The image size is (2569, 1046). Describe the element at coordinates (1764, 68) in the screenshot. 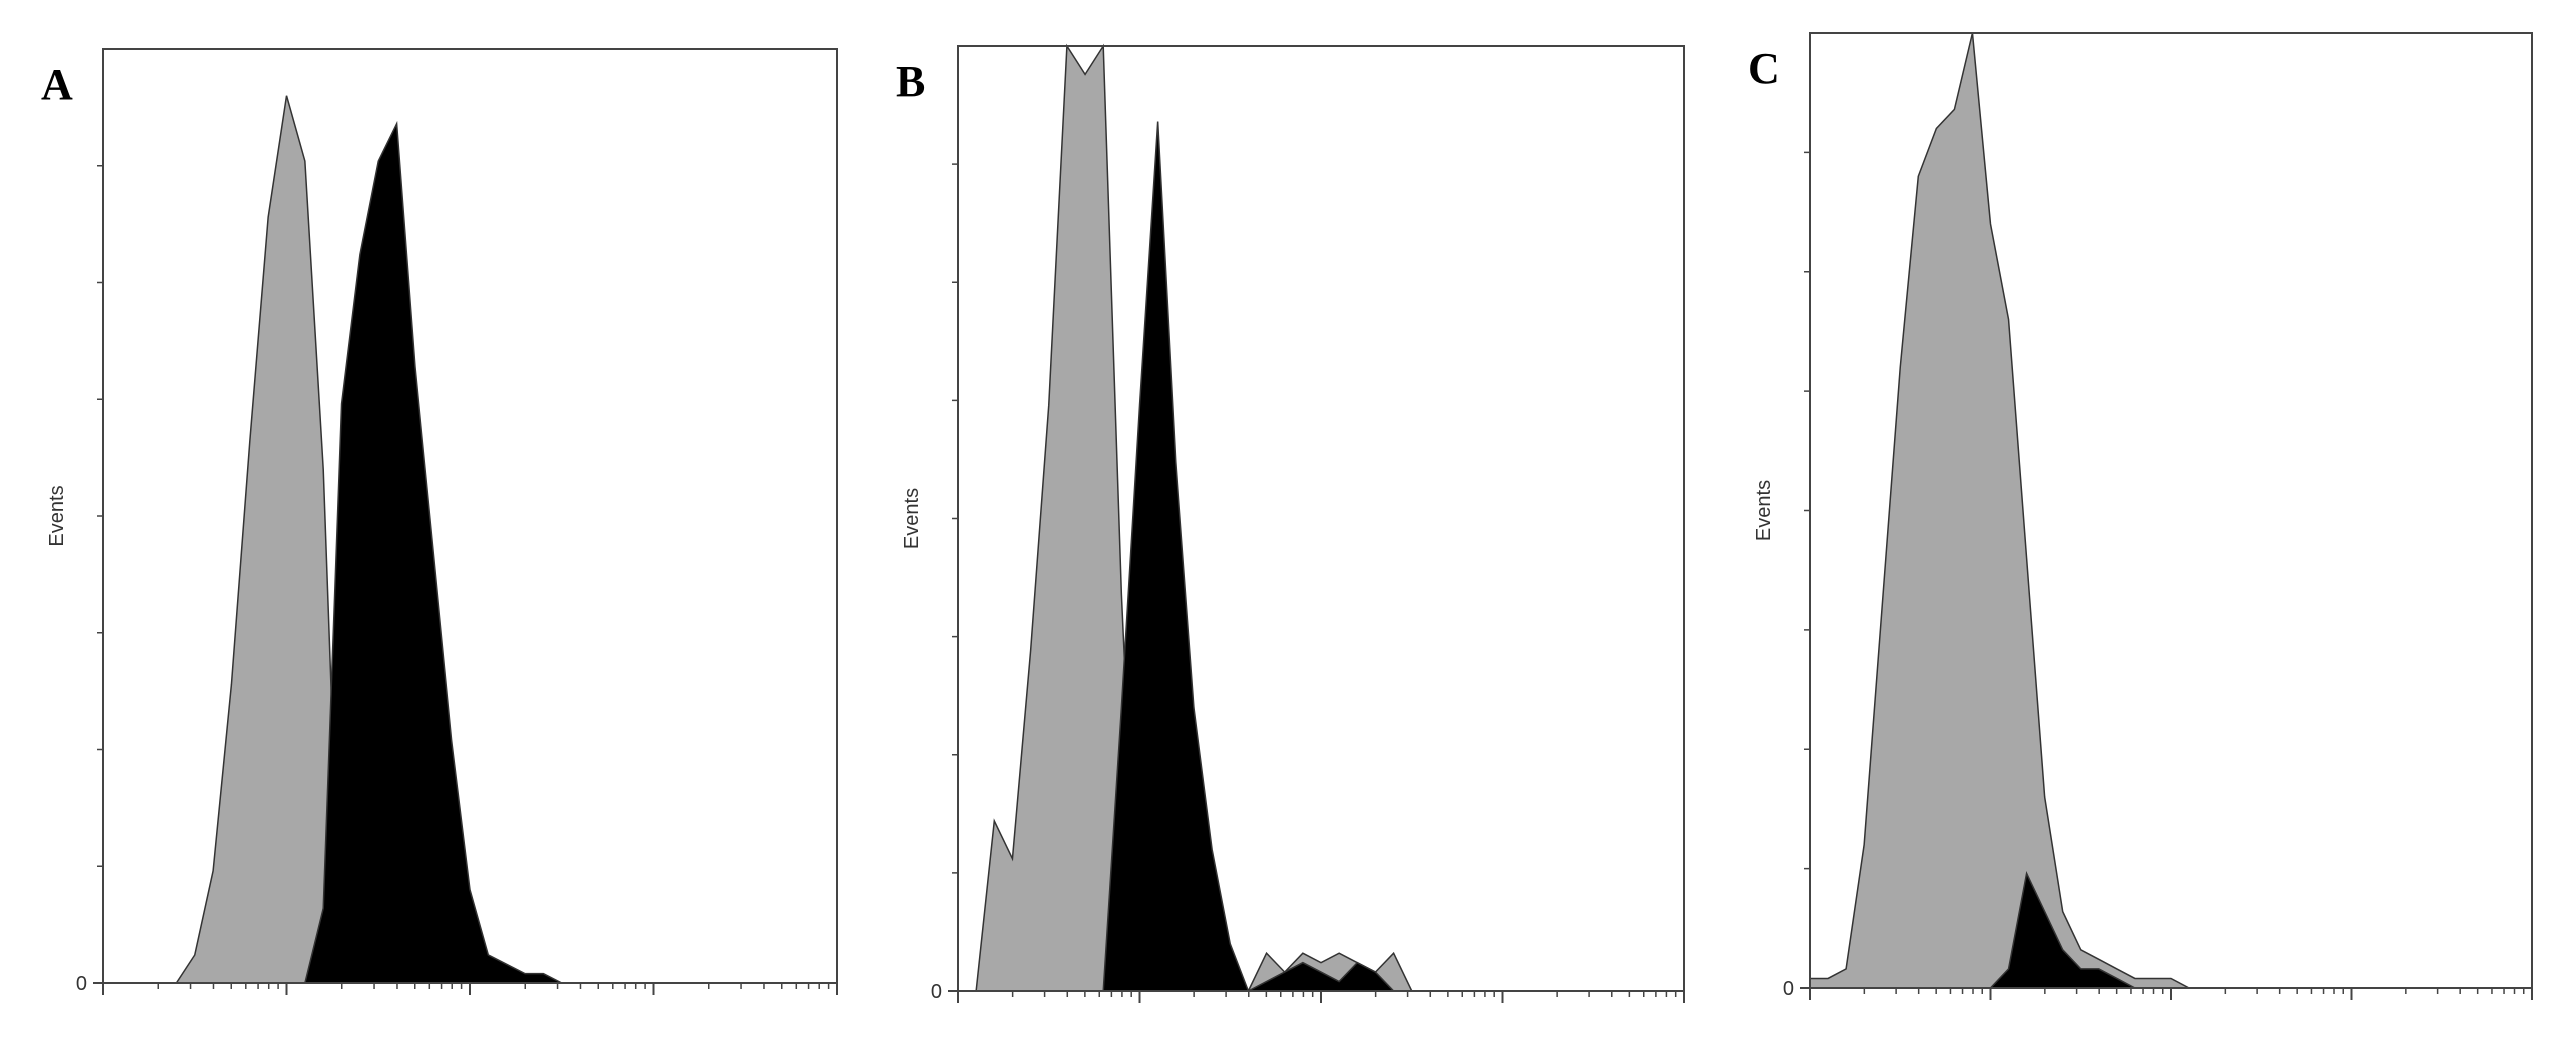

I see `panel-label: C` at that location.